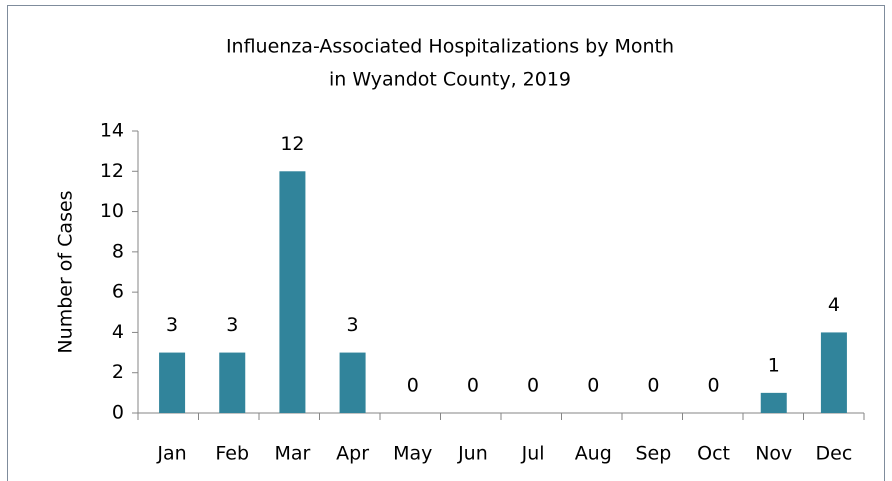 This screenshot has height=481, width=892. I want to click on y-tick-label: 6, so click(118, 292).